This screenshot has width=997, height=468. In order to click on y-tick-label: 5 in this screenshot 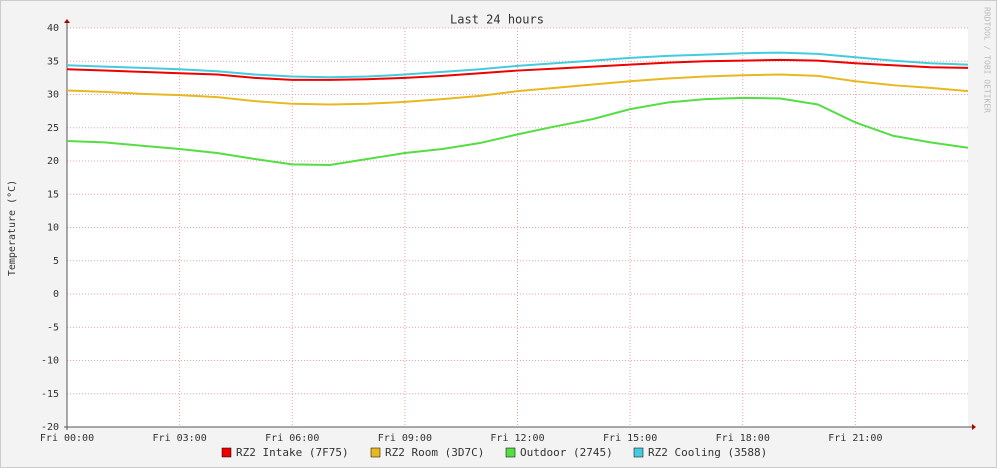, I will do `click(56, 261)`.